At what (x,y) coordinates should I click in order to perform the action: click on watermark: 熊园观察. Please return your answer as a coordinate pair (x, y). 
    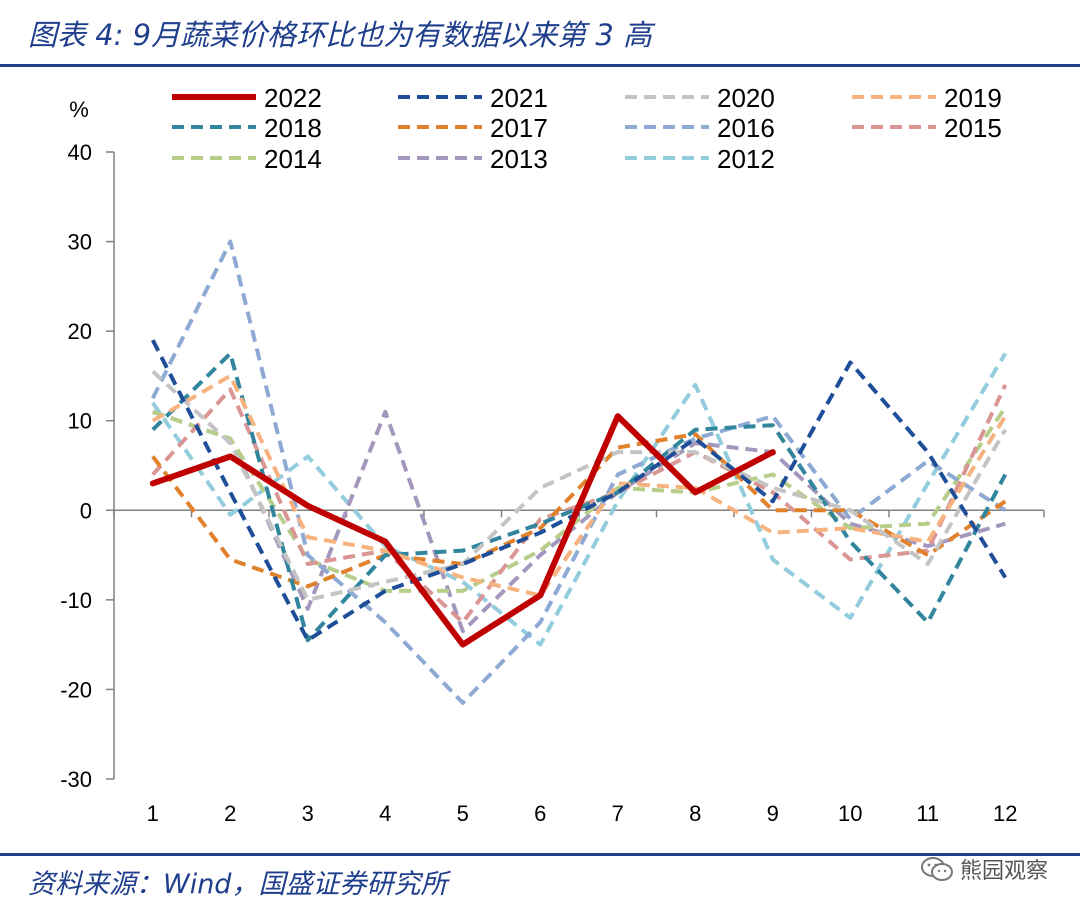
    Looking at the image, I should click on (984, 869).